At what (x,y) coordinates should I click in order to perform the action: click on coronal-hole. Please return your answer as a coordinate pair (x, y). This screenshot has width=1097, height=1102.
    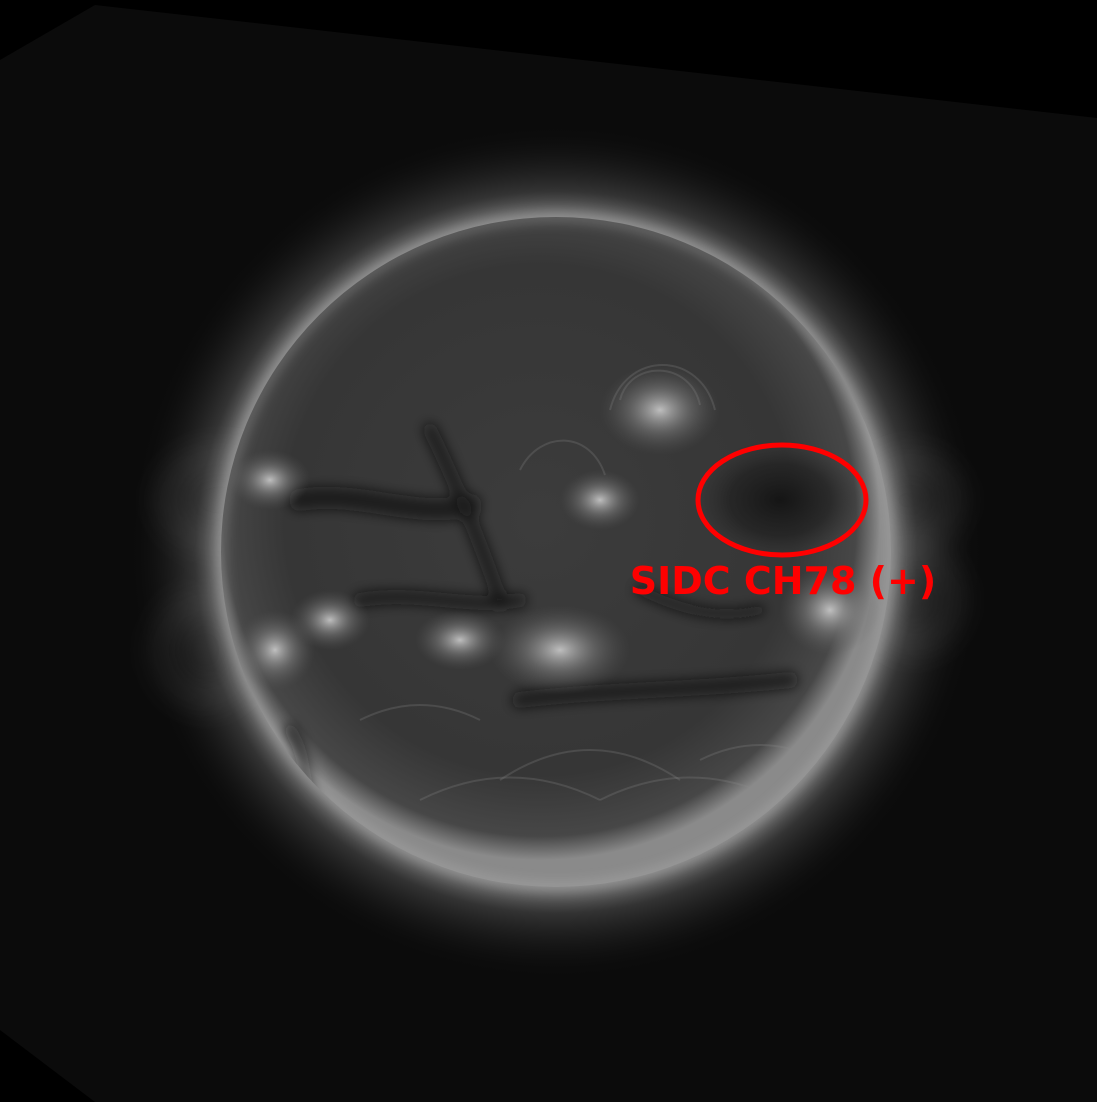
    Looking at the image, I should click on (780, 500).